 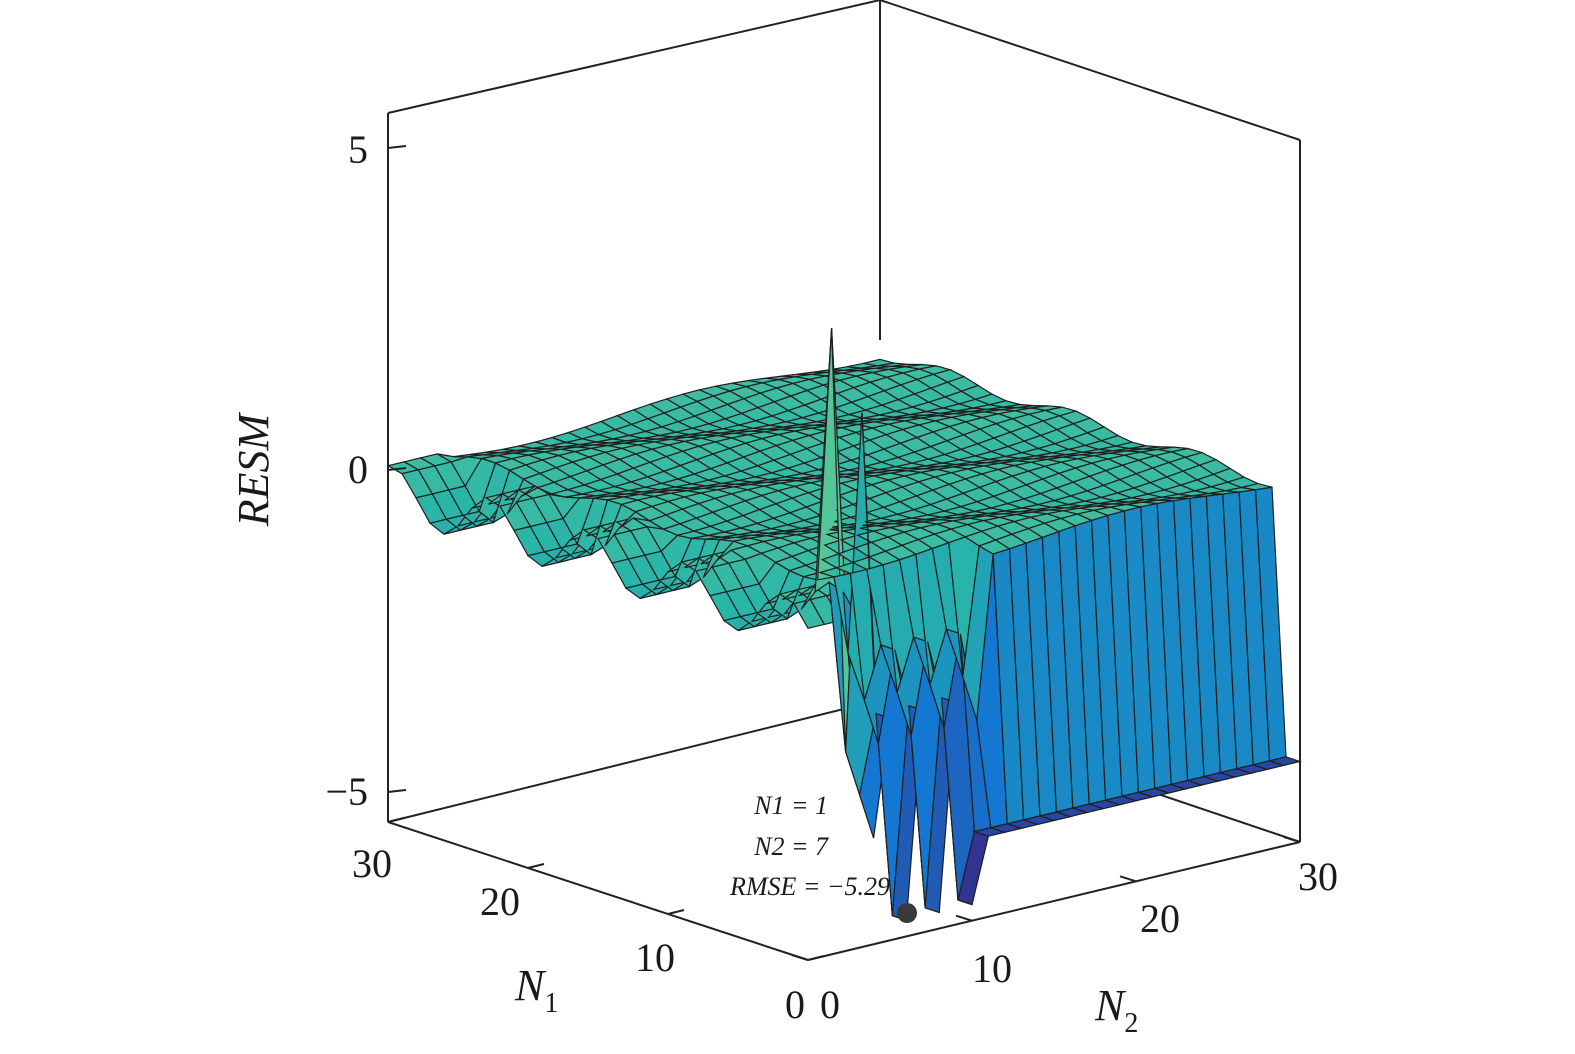 I want to click on x-tick-label: 10, so click(x=992, y=968).